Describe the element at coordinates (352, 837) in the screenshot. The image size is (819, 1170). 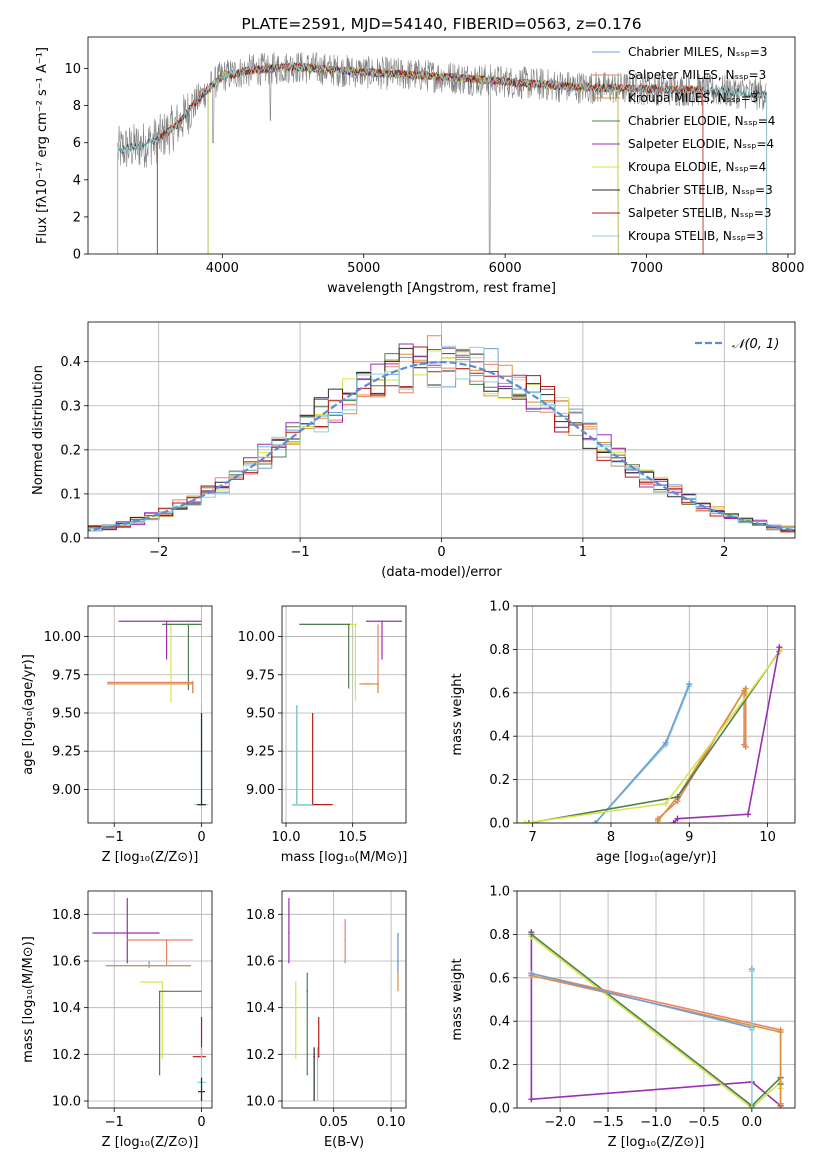
I see `x-tick-label: 10.5` at that location.